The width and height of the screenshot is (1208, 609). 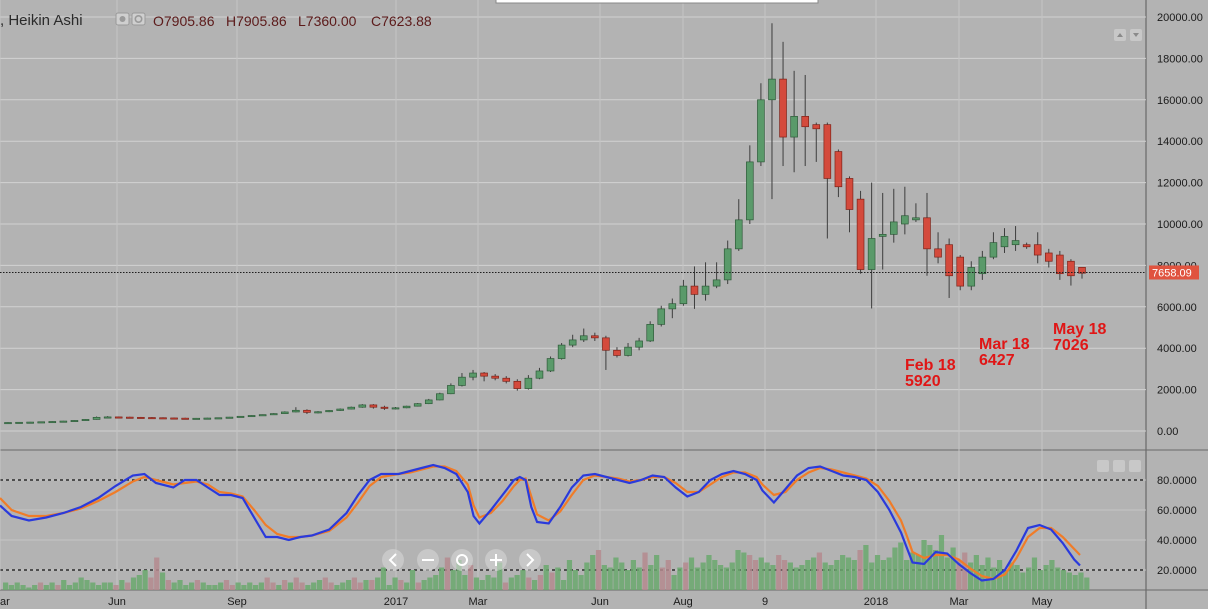 What do you see at coordinates (1103, 466) in the screenshot?
I see `arrow-up-icon` at bounding box center [1103, 466].